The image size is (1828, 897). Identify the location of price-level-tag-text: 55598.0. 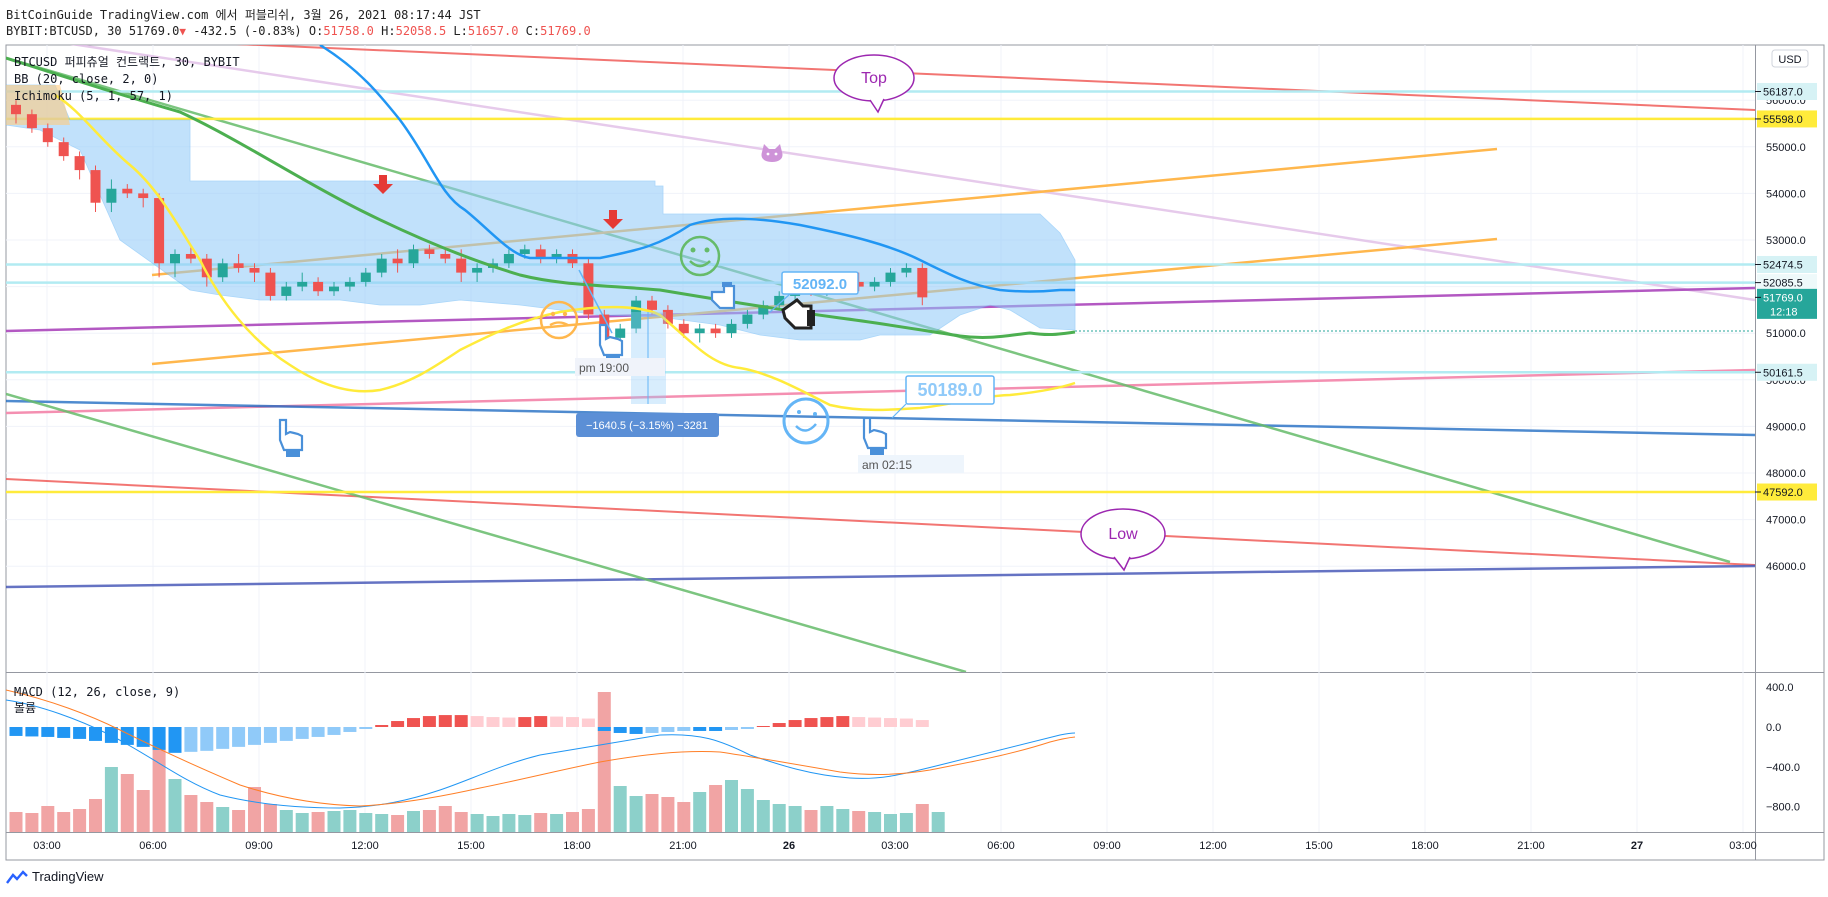
(1783, 120).